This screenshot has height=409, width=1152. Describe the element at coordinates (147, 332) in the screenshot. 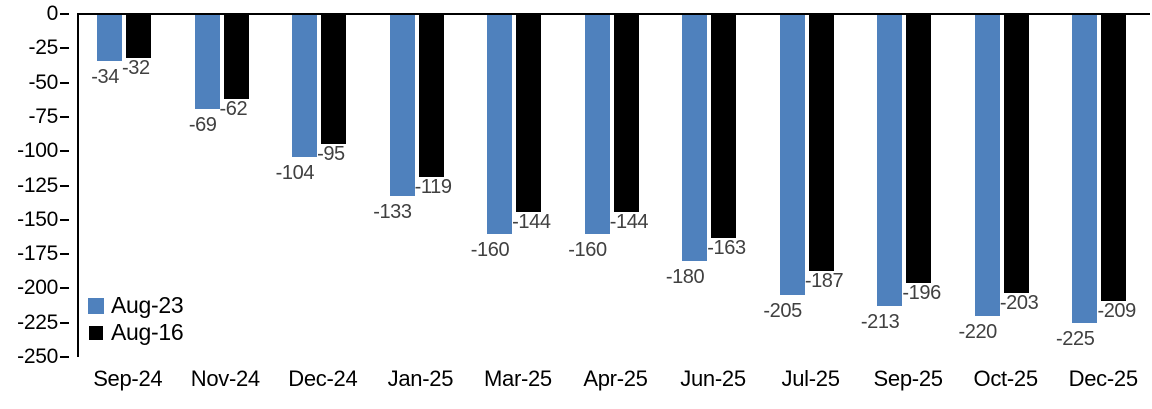

I see `legend-label-aug-16: Aug-16` at that location.